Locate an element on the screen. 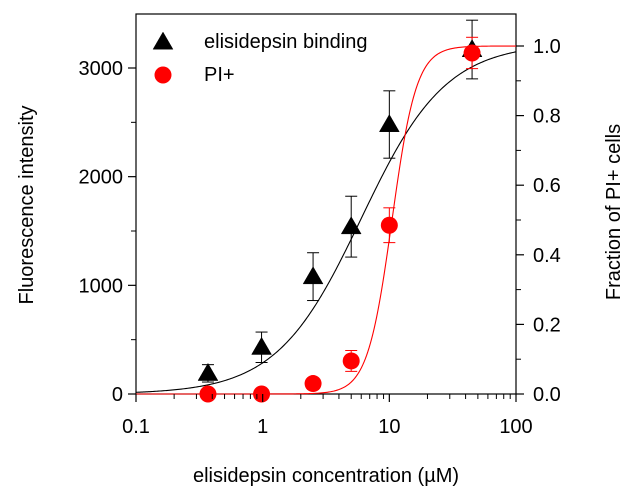  y-right-tick-label: 0.6 is located at coordinates (547, 186).